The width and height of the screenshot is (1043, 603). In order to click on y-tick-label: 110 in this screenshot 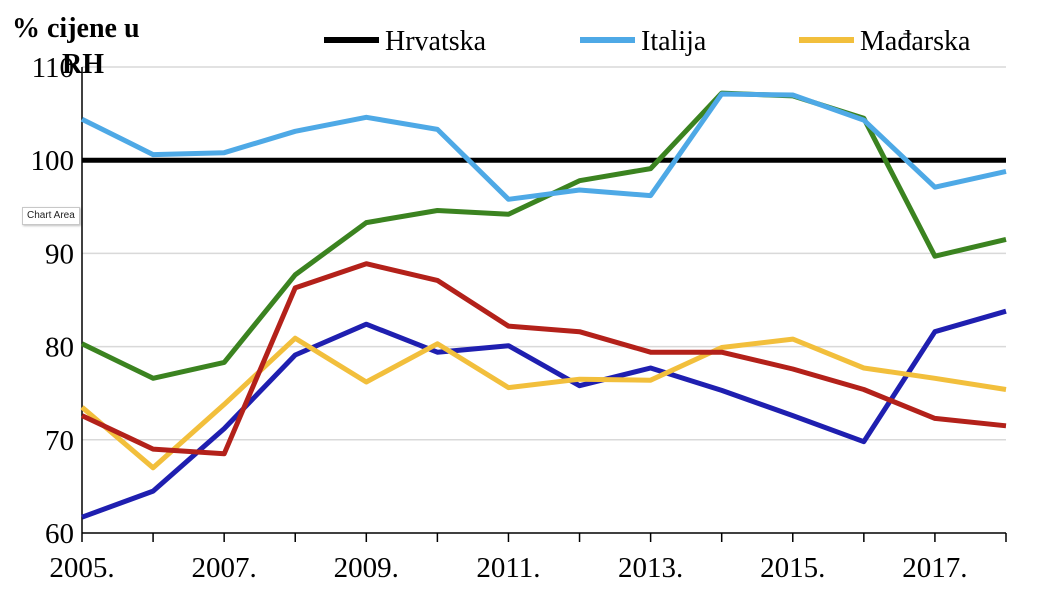, I will do `click(53, 68)`.